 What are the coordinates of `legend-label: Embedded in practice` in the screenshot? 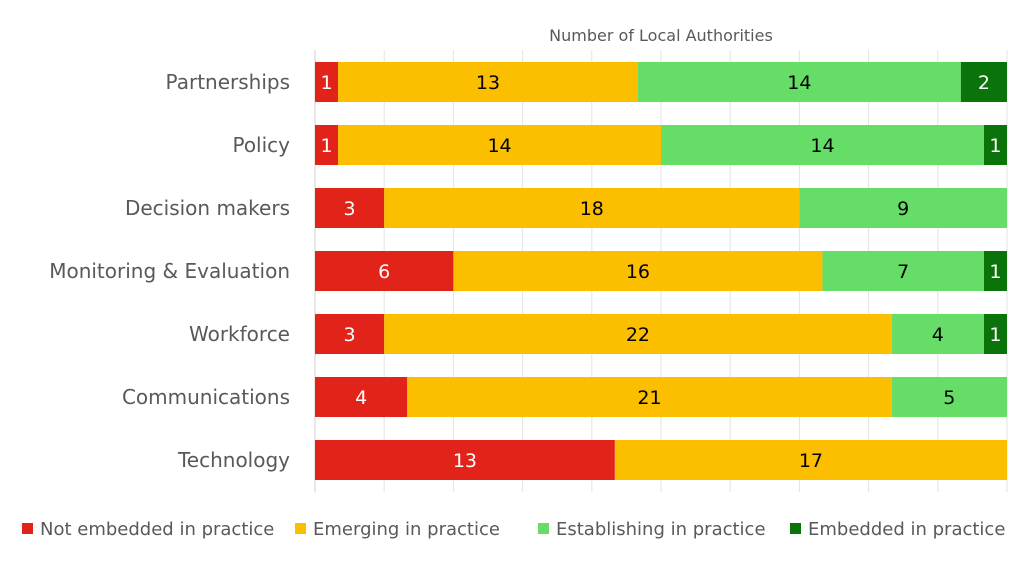 It's located at (906, 529).